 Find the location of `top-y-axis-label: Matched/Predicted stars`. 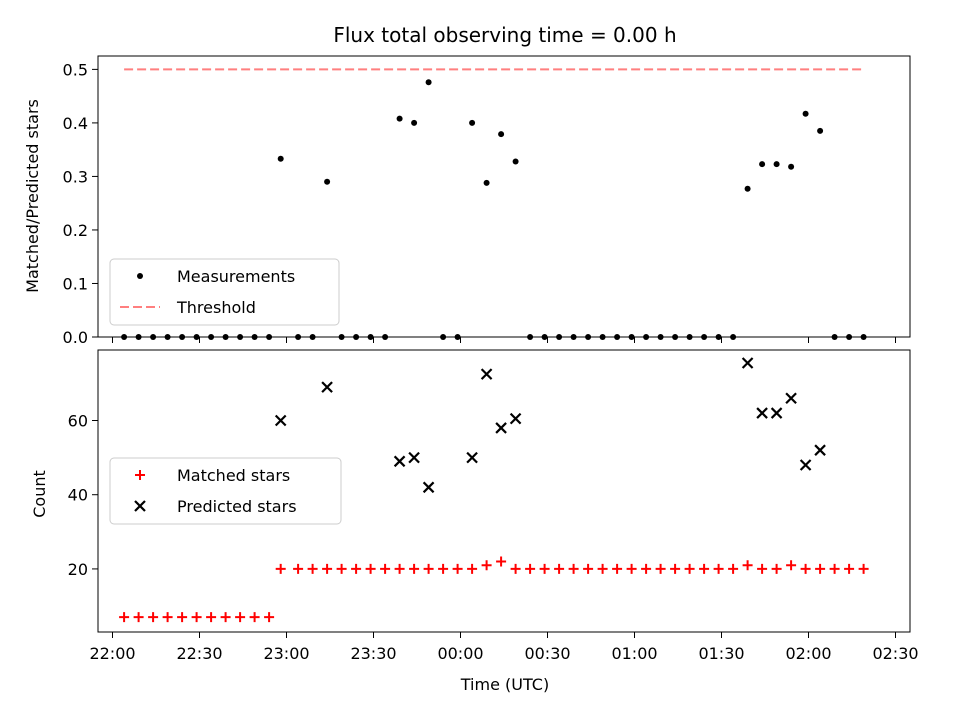

top-y-axis-label: Matched/Predicted stars is located at coordinates (32, 196).